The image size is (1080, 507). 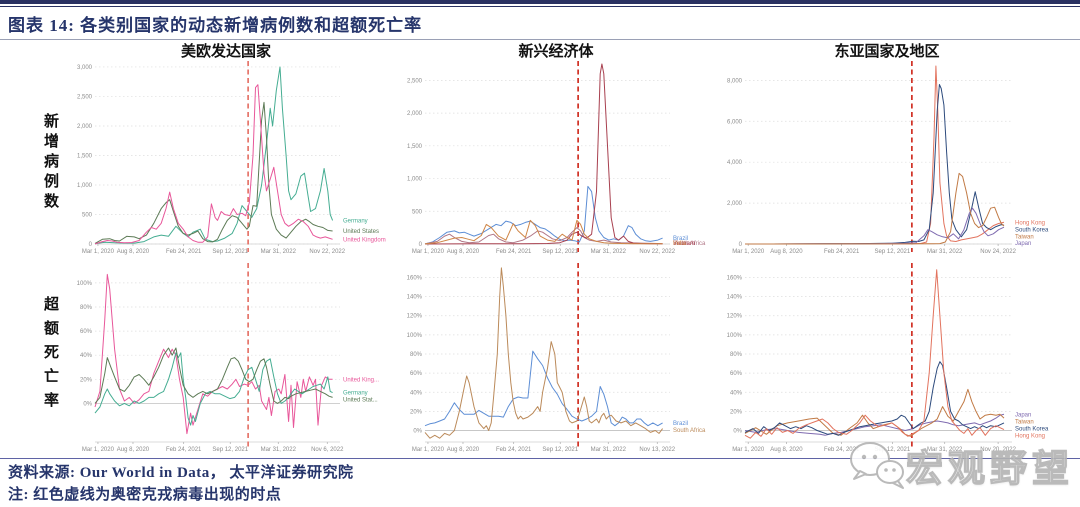 What do you see at coordinates (998, 450) in the screenshot?
I see `svg-text: Nov 20, 2022` at bounding box center [998, 450].